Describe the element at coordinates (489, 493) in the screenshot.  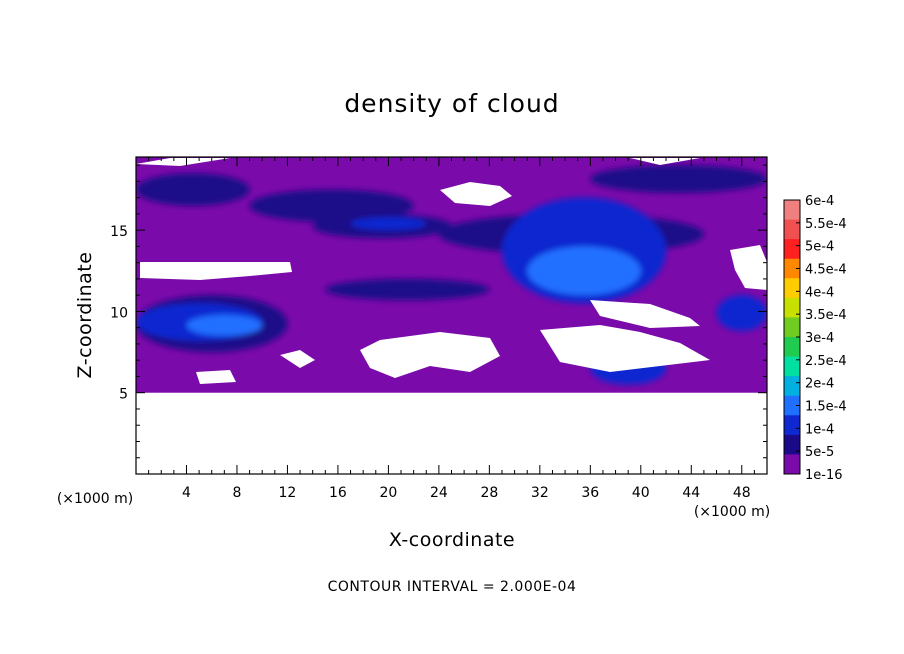
I see `x-tick-label: 28` at that location.